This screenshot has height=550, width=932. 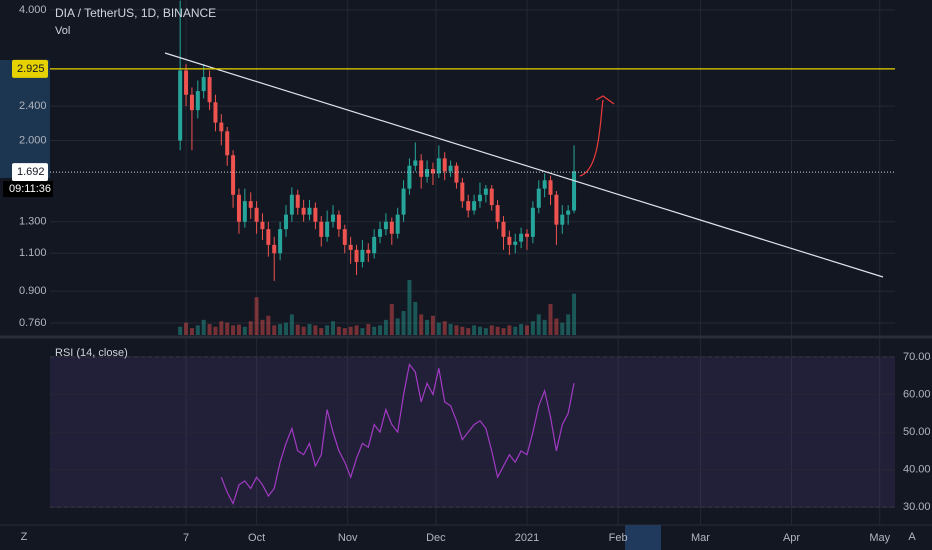 I want to click on y-tick-label: 1.100, so click(x=33, y=253).